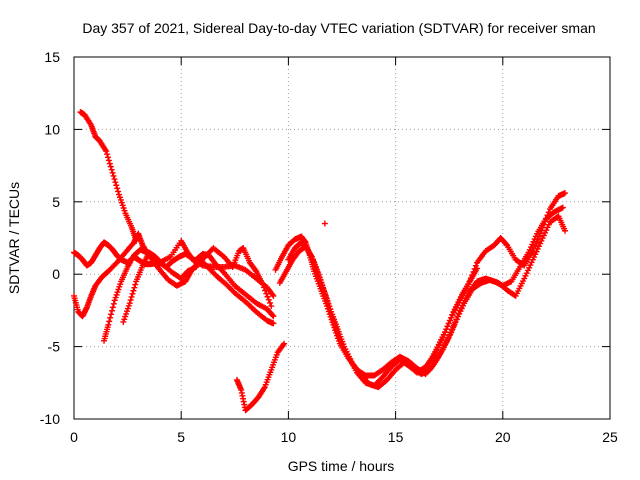 The width and height of the screenshot is (640, 480). Describe the element at coordinates (74, 437) in the screenshot. I see `x-tick-label: 0` at that location.